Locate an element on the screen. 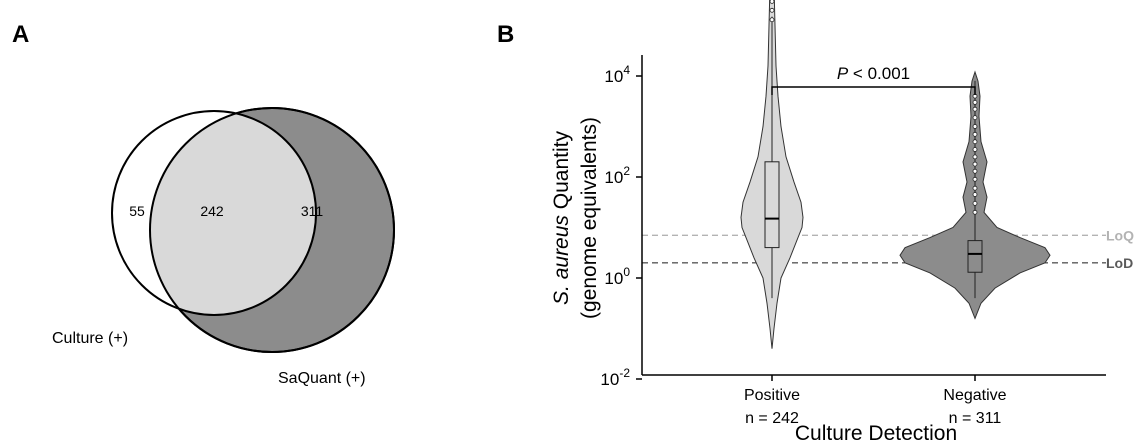 The image size is (1136, 442). x-tick-n-negative: n = 311 is located at coordinates (975, 418).